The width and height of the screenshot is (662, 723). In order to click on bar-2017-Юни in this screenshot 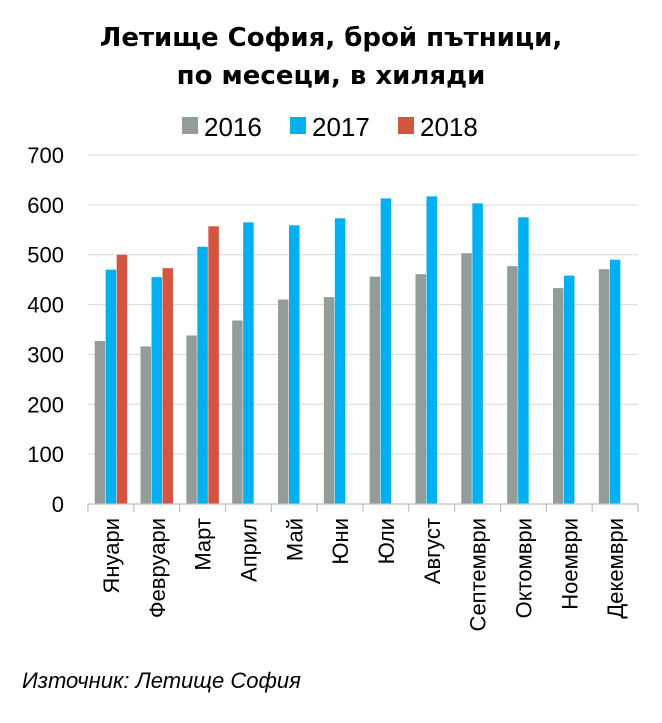, I will do `click(340, 361)`.